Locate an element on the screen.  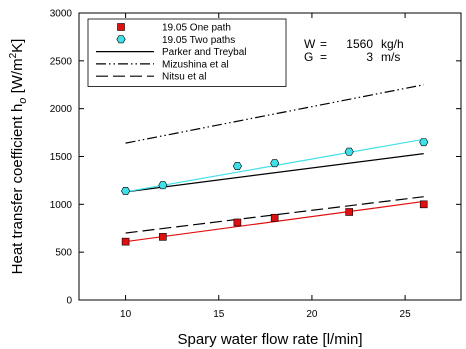
y-tick-label: 500 is located at coordinates (63, 253).